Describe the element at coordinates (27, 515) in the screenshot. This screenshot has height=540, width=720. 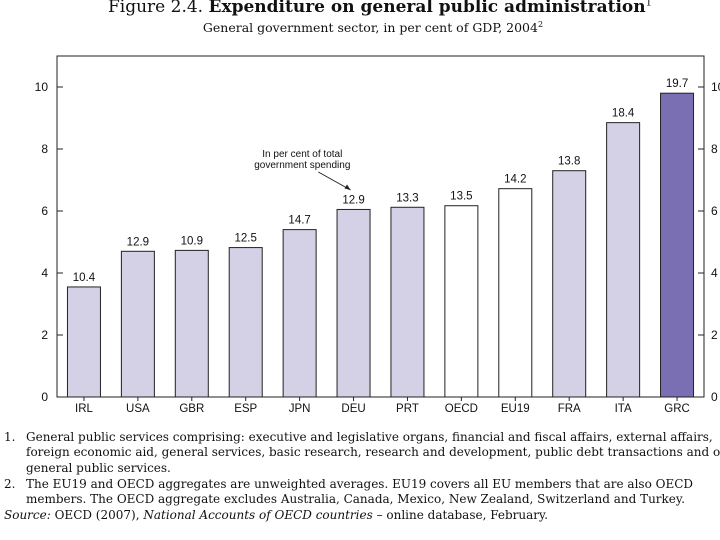
I see `source-label: Source:` at that location.